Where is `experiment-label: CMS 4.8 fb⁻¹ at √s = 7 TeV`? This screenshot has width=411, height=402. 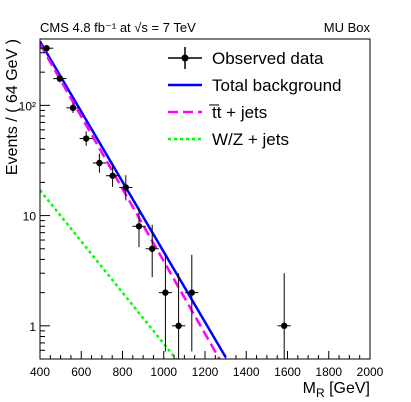
experiment-label: CMS 4.8 fb⁻¹ at √s = 7 TeV is located at coordinates (118, 27).